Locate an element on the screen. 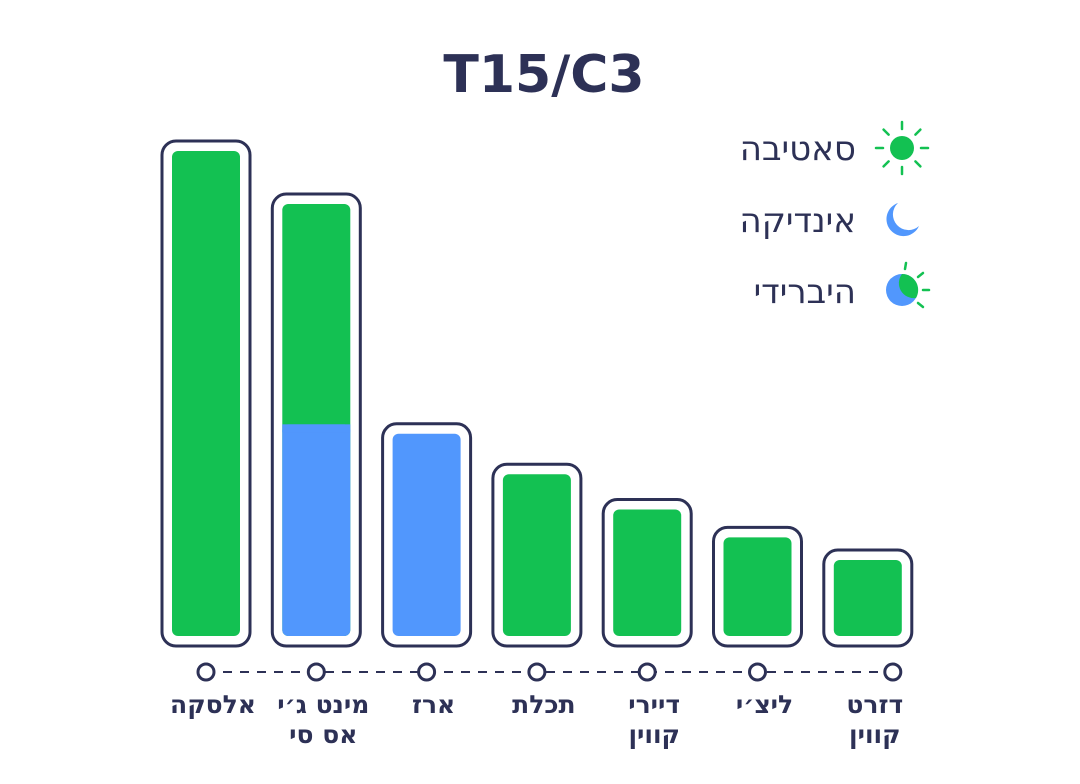 The height and width of the screenshot is (784, 1080). legend-item-hybrid: היברידי is located at coordinates (842, 286).